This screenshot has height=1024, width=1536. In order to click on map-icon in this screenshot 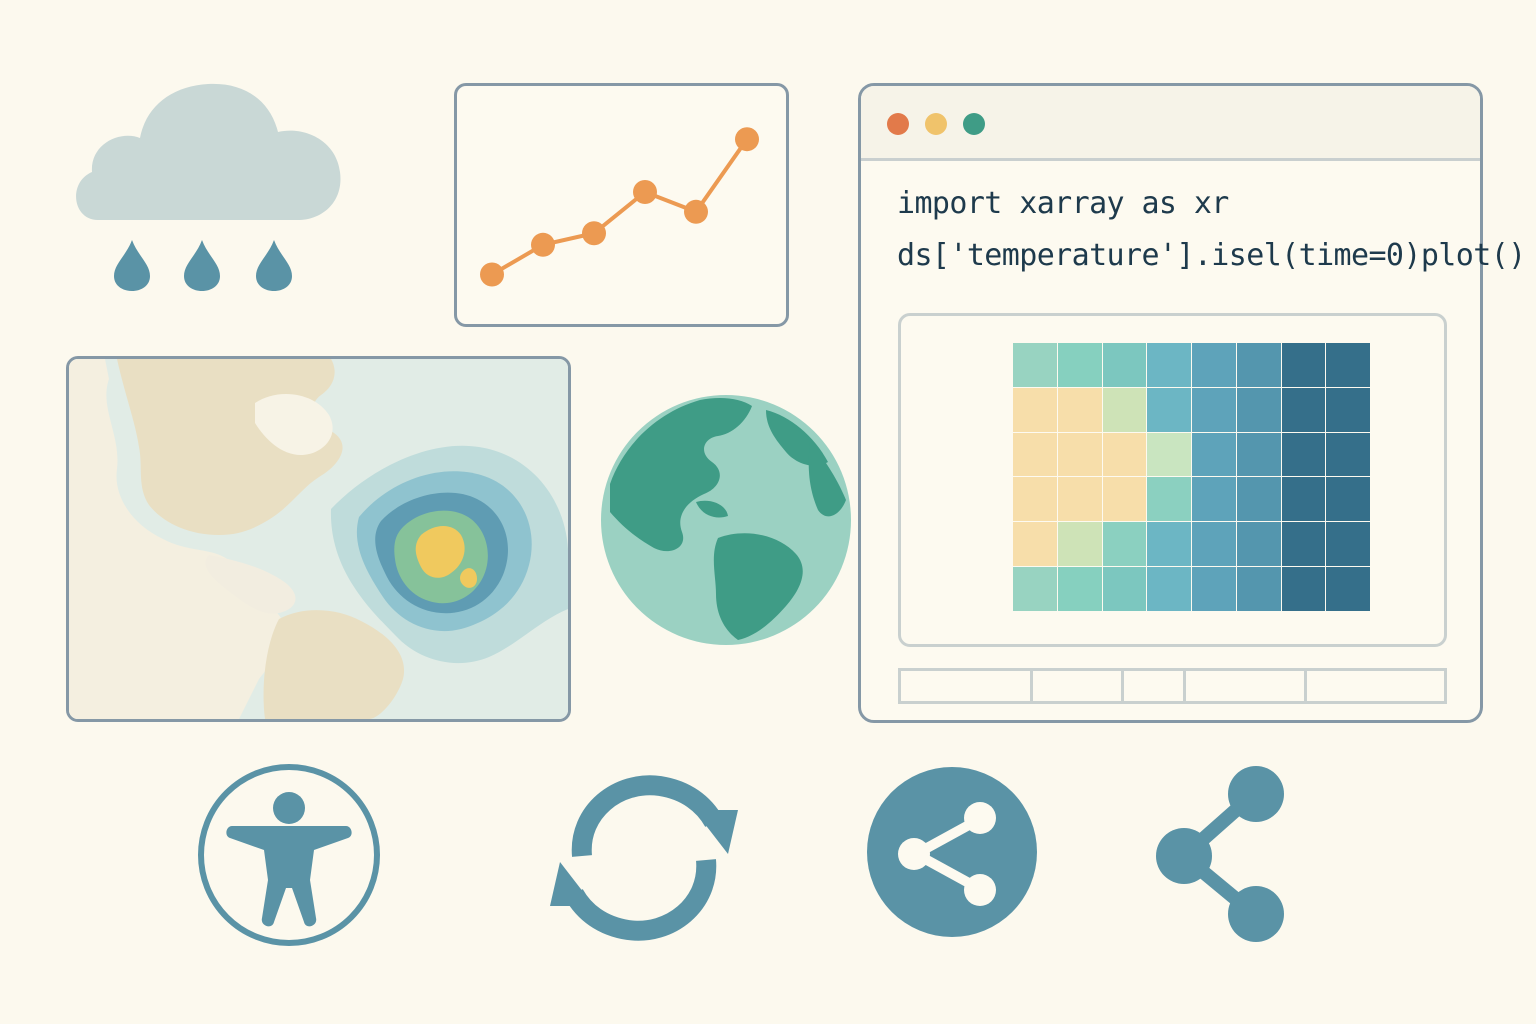, I will do `click(318, 539)`.